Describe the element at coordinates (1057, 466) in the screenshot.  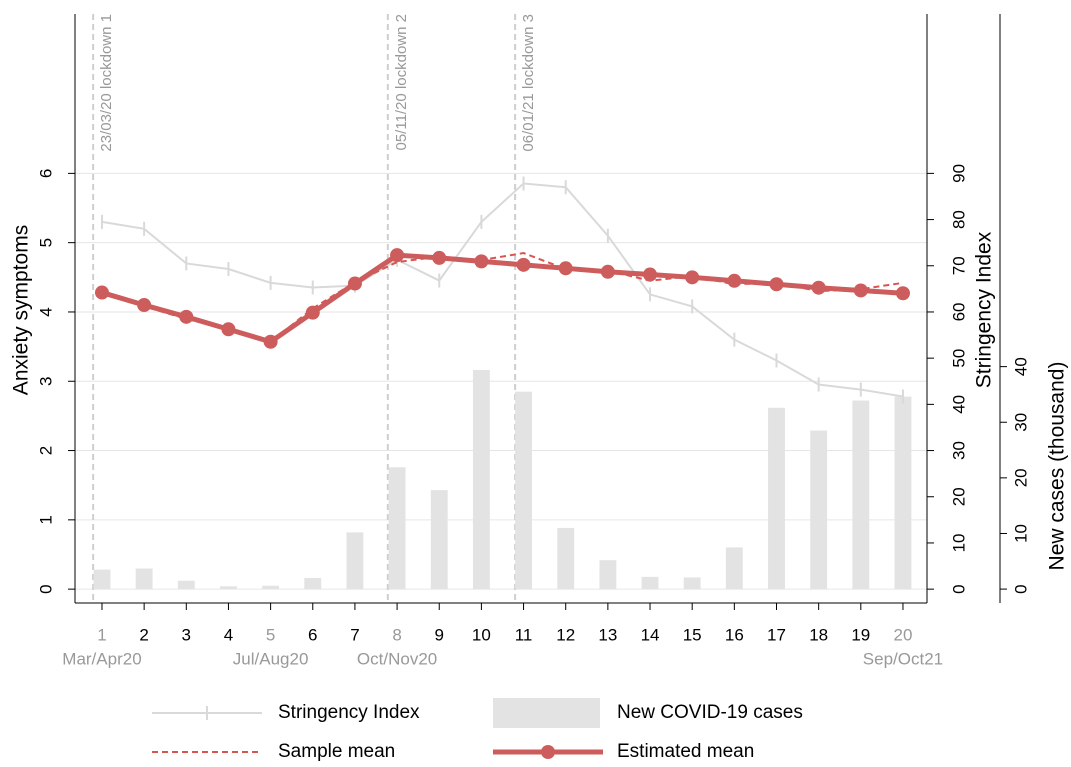
I see `y3-axis-title: New cases (thousand)` at that location.